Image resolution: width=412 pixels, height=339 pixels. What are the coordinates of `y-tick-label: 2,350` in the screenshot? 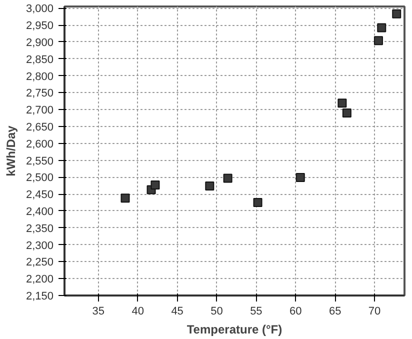 It's located at (40, 228).